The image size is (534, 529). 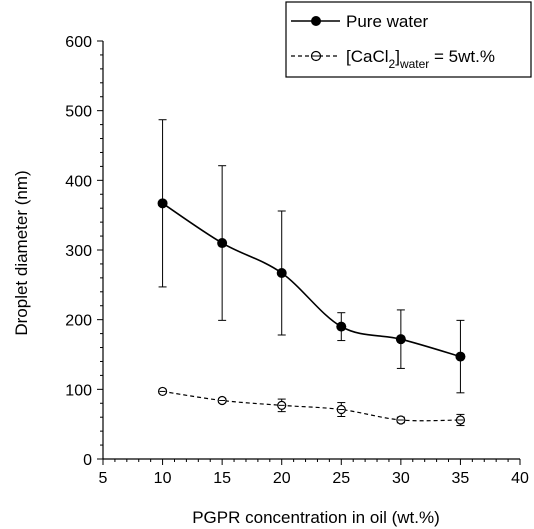 I want to click on legend-label-2: [CaCl2]water = 5wt.%, so click(x=420, y=59).